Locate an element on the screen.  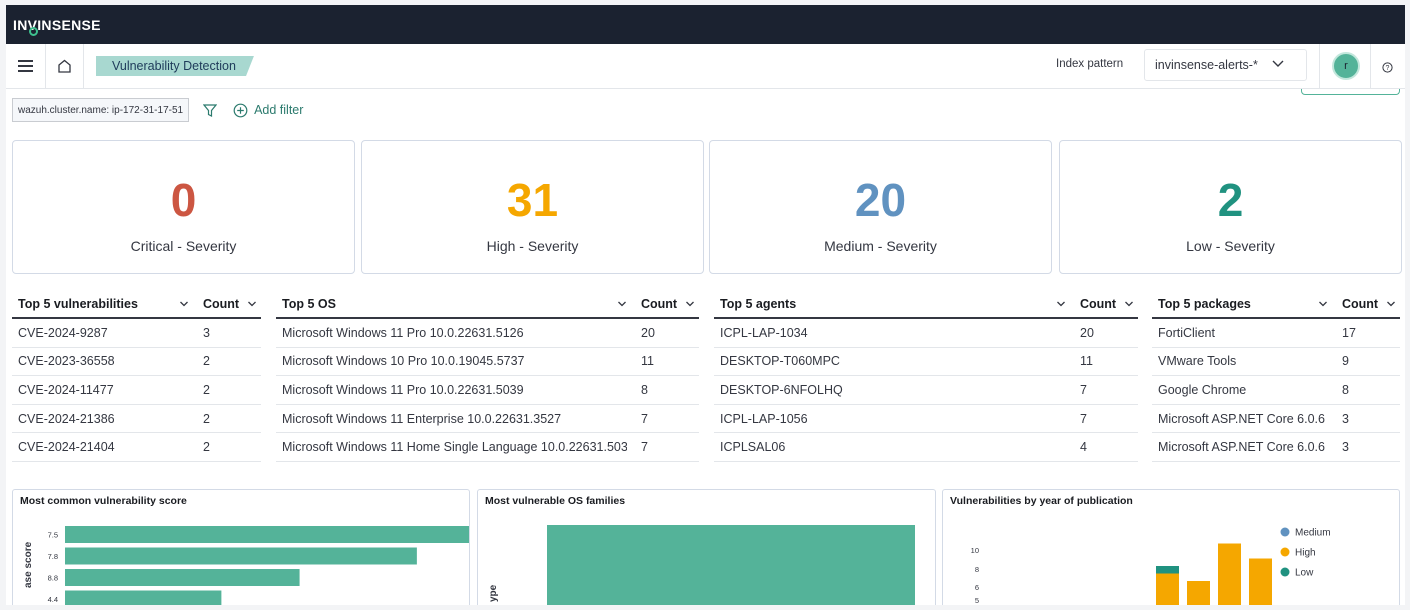
column-header-name: Top 5 vulnerabilities is located at coordinates (104, 304).